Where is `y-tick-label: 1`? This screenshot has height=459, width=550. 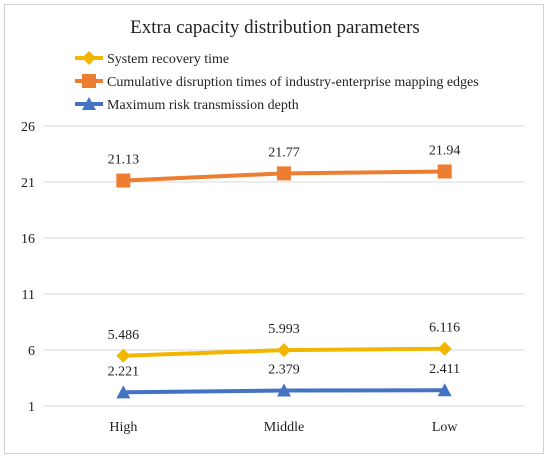
y-tick-label: 1 is located at coordinates (31, 407).